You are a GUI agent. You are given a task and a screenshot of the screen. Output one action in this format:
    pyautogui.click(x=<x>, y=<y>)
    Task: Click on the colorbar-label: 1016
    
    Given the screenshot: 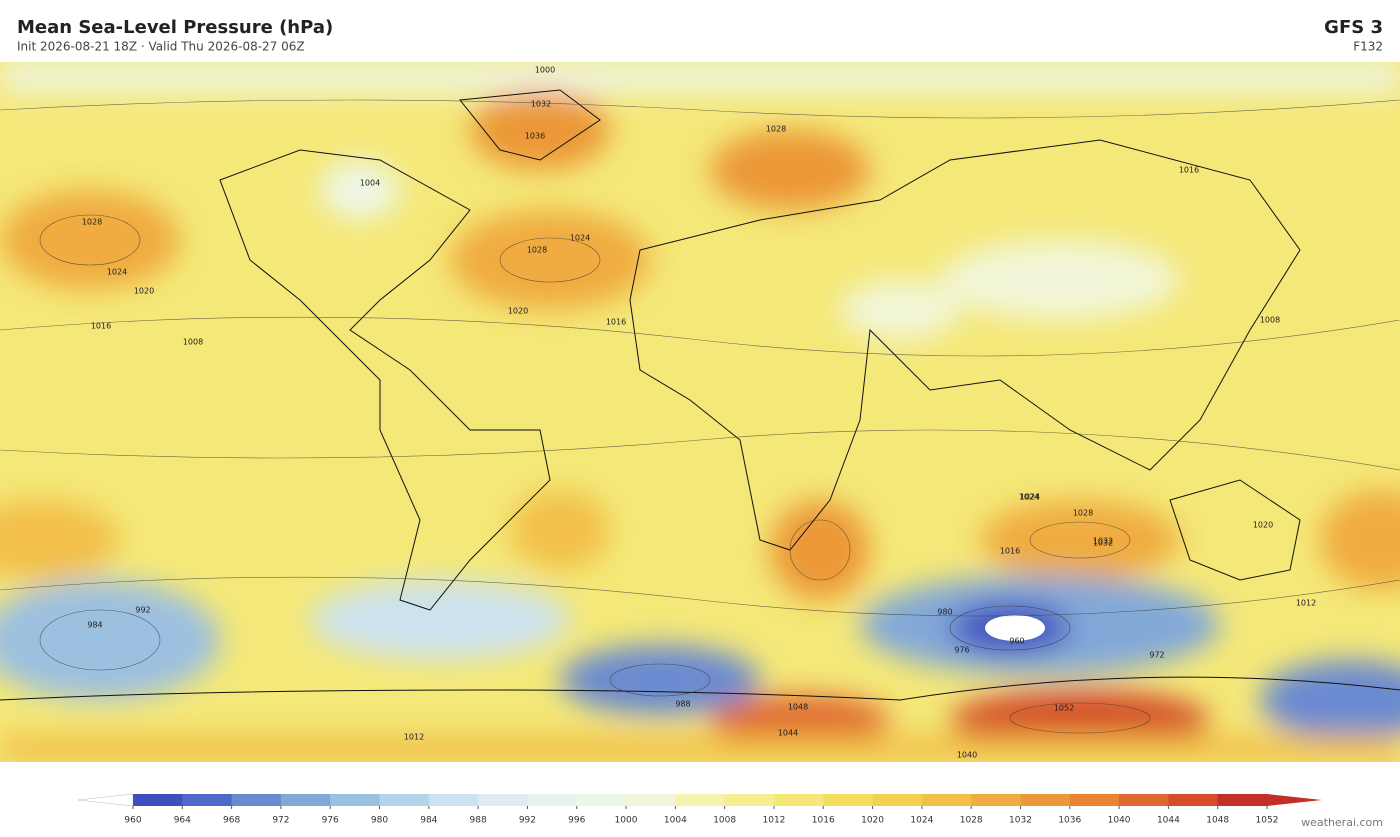 What is the action you would take?
    pyautogui.click(x=823, y=821)
    